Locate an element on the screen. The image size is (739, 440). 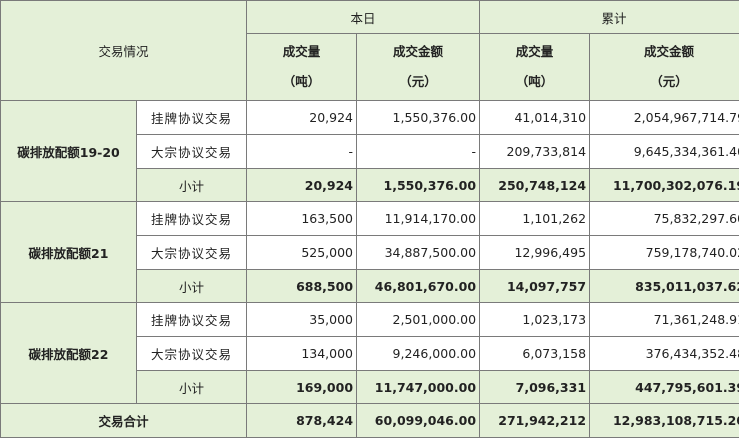
total-amount-cell: 11,700,302,076.19 is located at coordinates (664, 185).